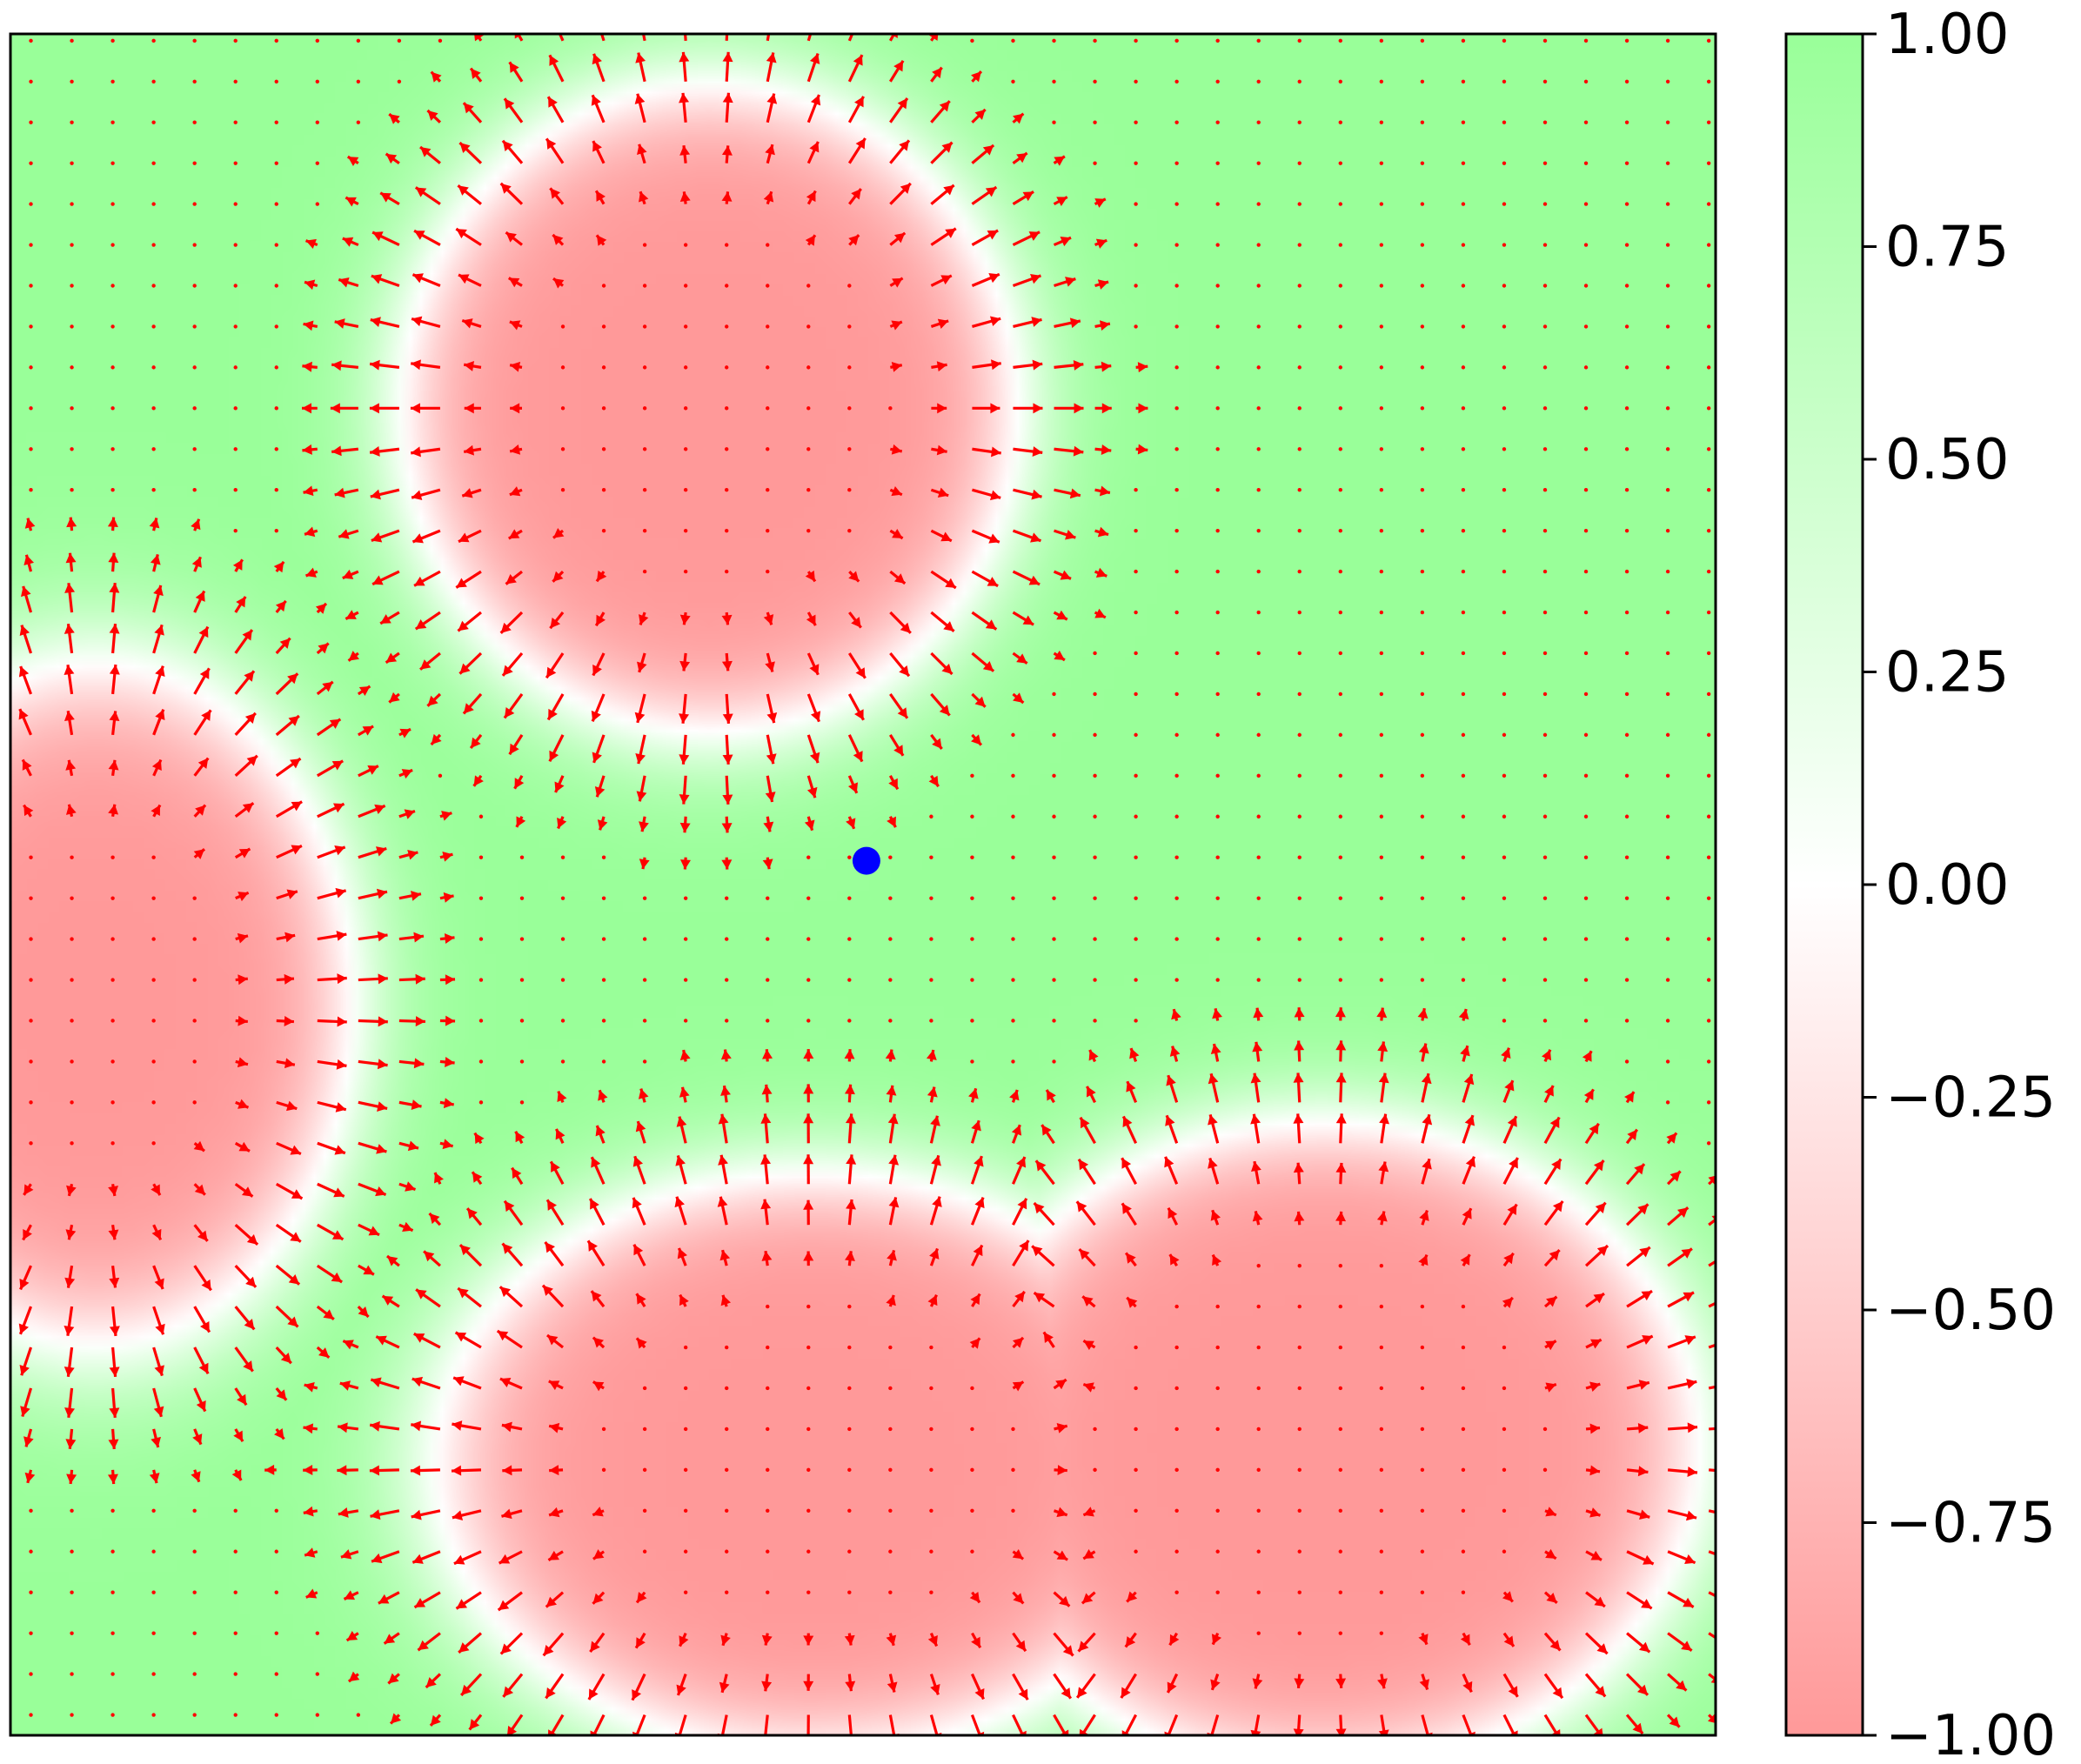  What do you see at coordinates (561, 38) in the screenshot?
I see `vector-arrow` at bounding box center [561, 38].